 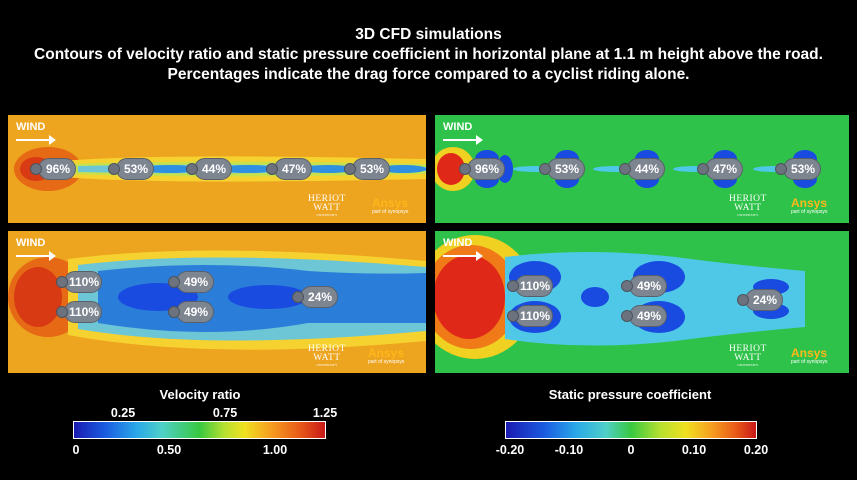 I want to click on pressure-tick-label: 0, so click(x=631, y=450).